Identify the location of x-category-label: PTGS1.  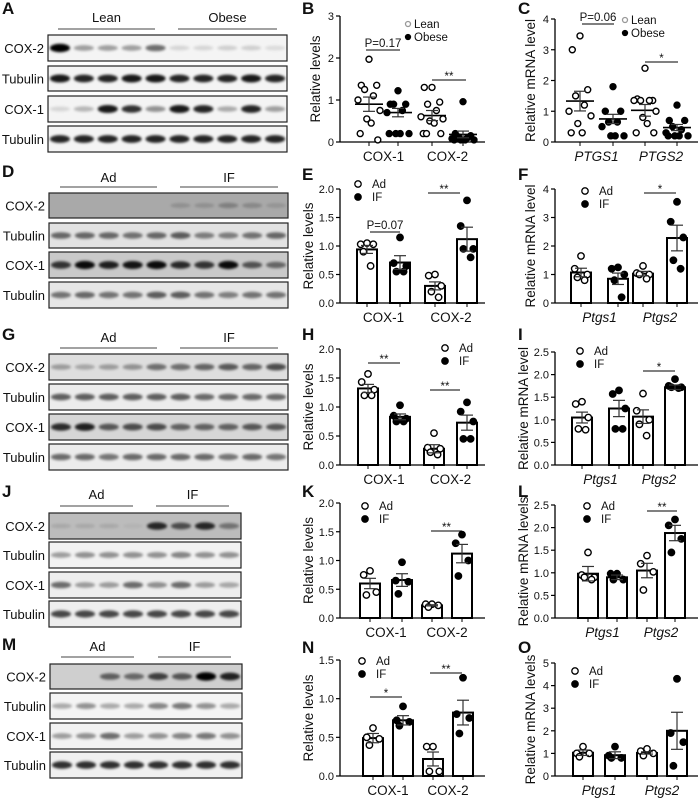
(596, 156).